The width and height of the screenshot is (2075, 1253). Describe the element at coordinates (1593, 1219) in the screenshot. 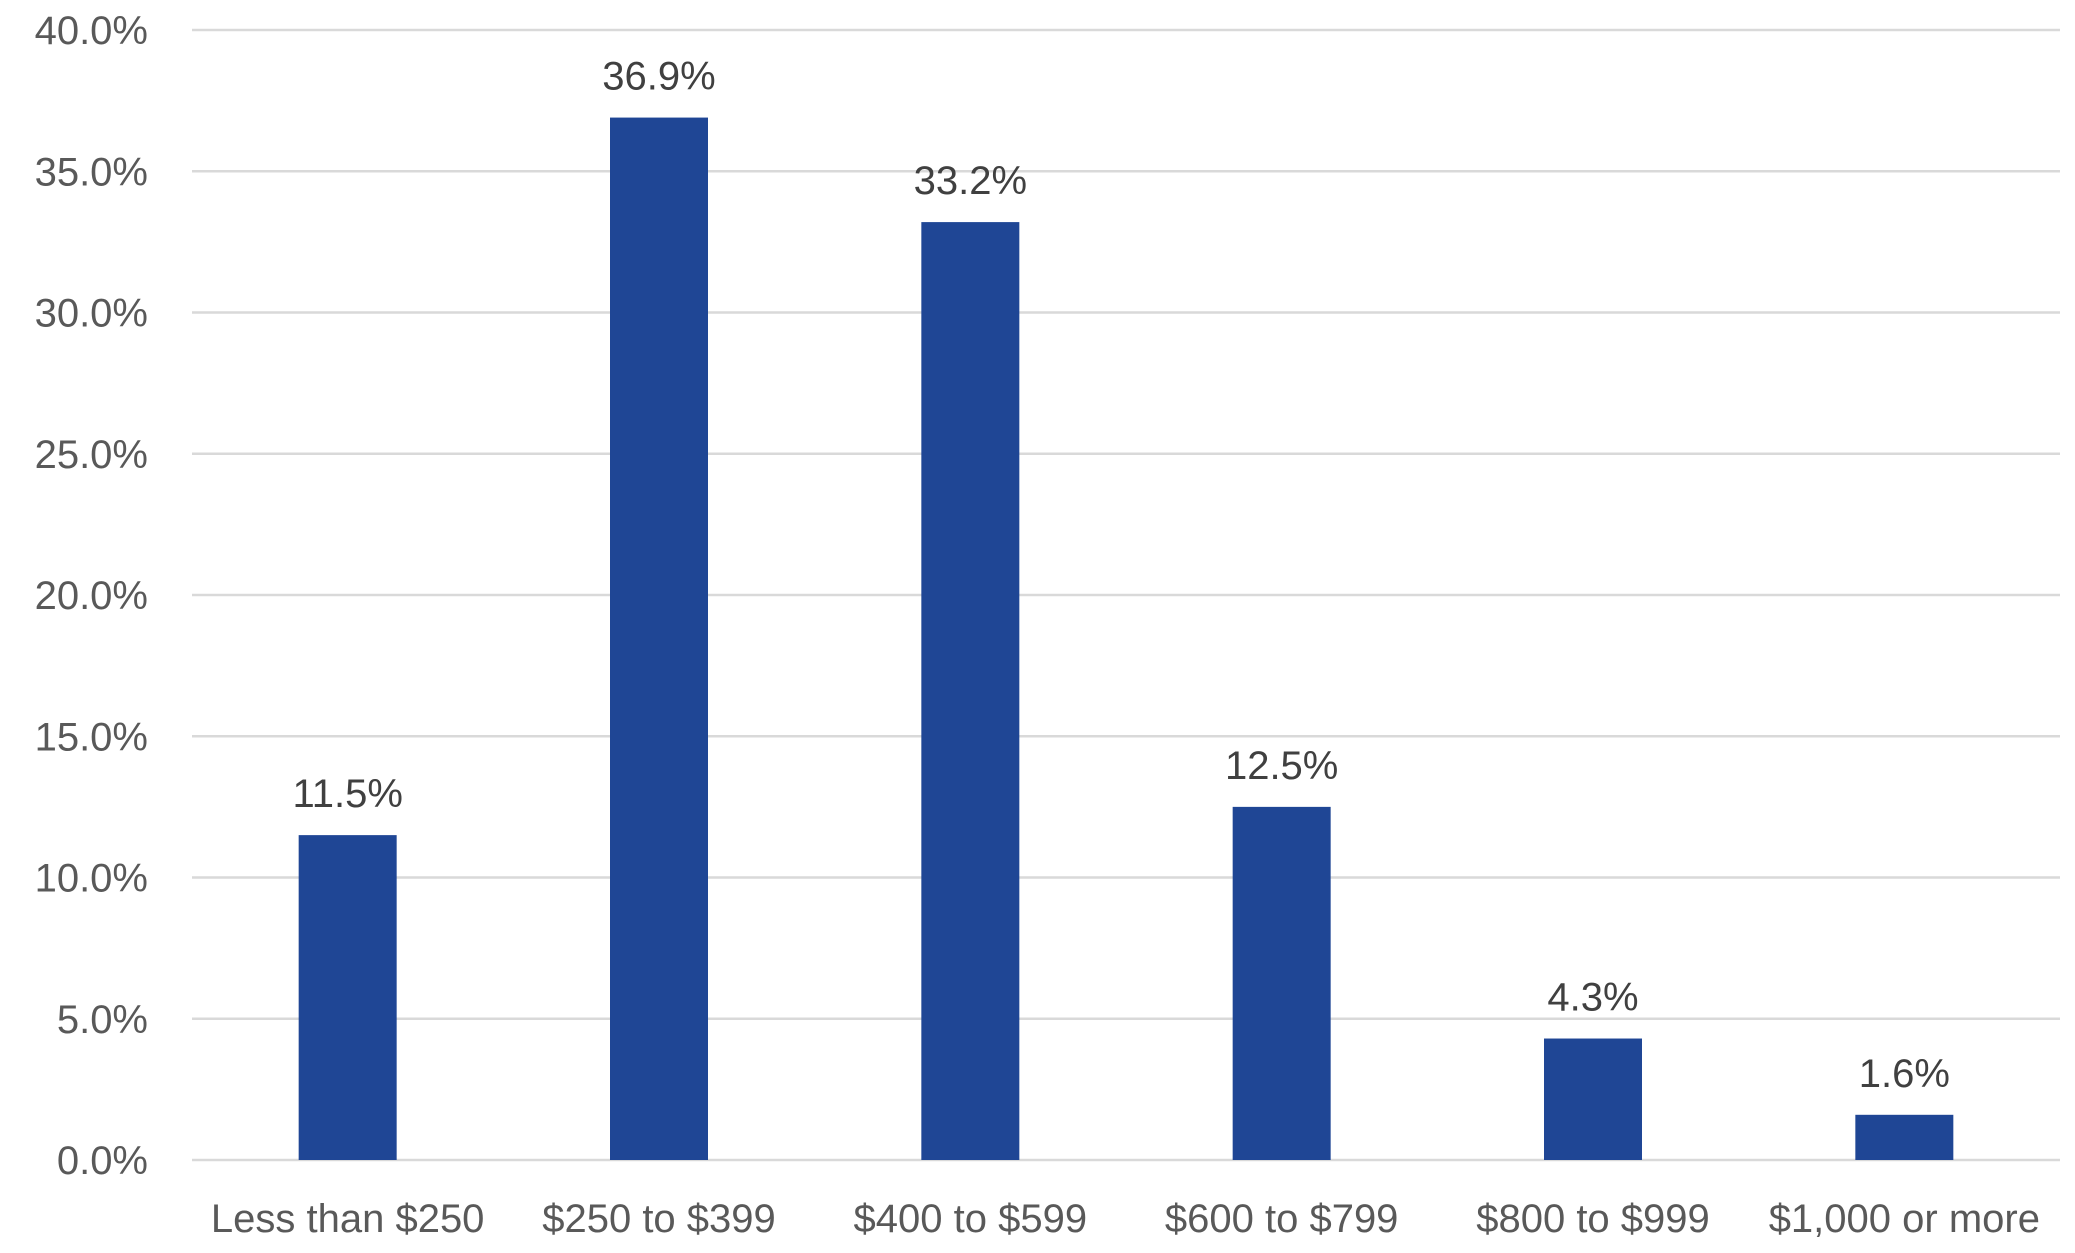

I see `x-tick-label: $800 to $999` at that location.